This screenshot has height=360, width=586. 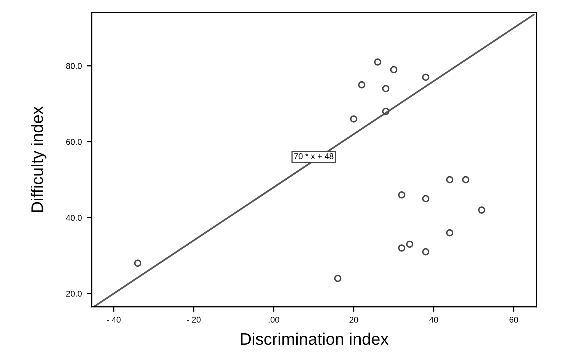 I want to click on y-tick-label: 80.0, so click(x=74, y=66).